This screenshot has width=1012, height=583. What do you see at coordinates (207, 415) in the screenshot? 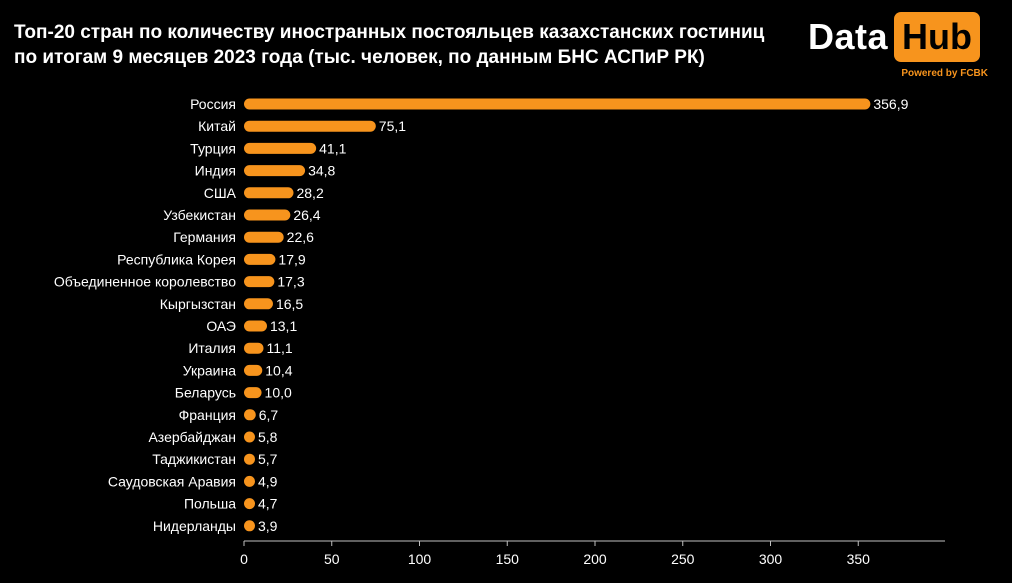
I see `category-label: Франция` at bounding box center [207, 415].